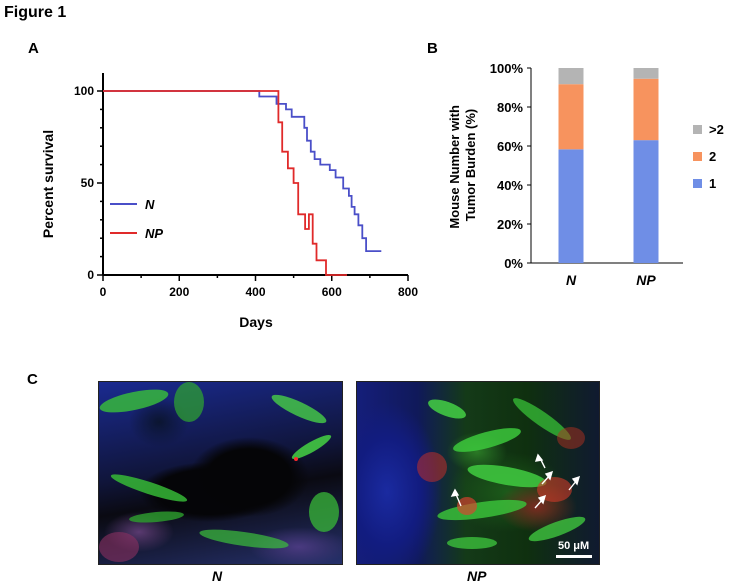  Describe the element at coordinates (510, 107) in the screenshot. I see `bar-y-tick-label: 80%` at that location.